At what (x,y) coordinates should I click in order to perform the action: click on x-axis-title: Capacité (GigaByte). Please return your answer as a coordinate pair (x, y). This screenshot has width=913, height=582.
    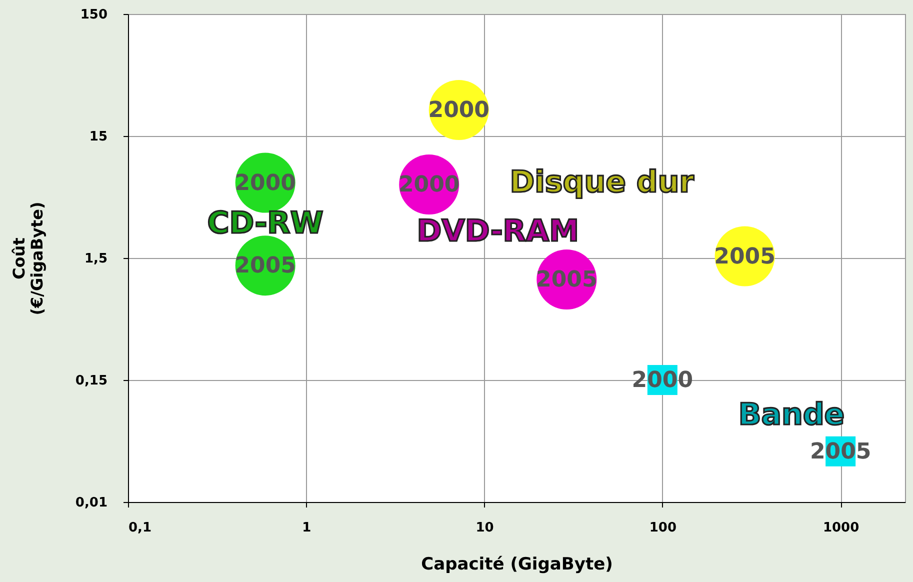
    Looking at the image, I should click on (517, 564).